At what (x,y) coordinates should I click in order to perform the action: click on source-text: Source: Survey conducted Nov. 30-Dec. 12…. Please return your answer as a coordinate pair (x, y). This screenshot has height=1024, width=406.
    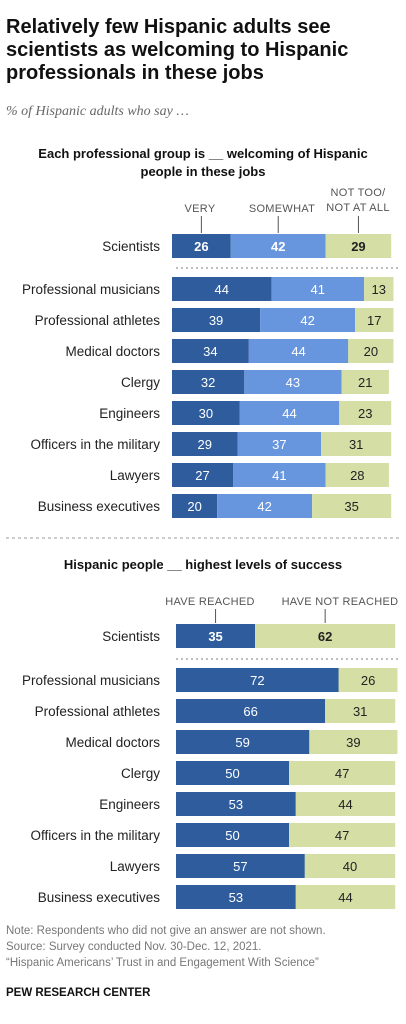
    Looking at the image, I should click on (134, 947).